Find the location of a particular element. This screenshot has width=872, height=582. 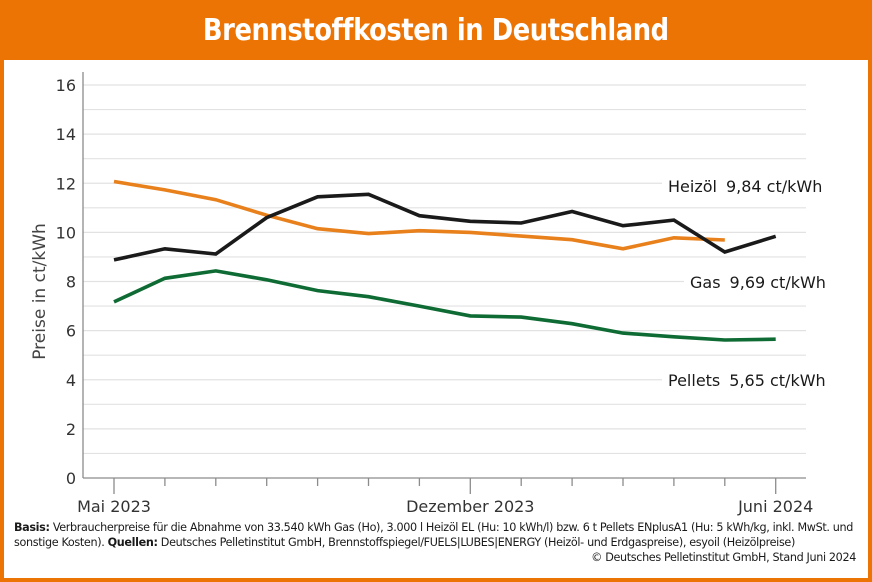

series-label-gas: Gas 9,69 ct/kWh is located at coordinates (758, 282).